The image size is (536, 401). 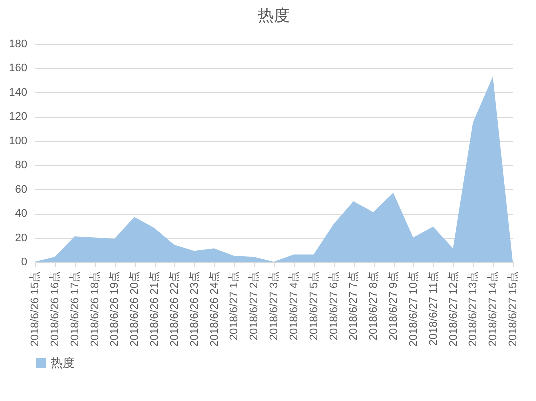 I want to click on y-tick-label: 40, so click(x=21, y=214).